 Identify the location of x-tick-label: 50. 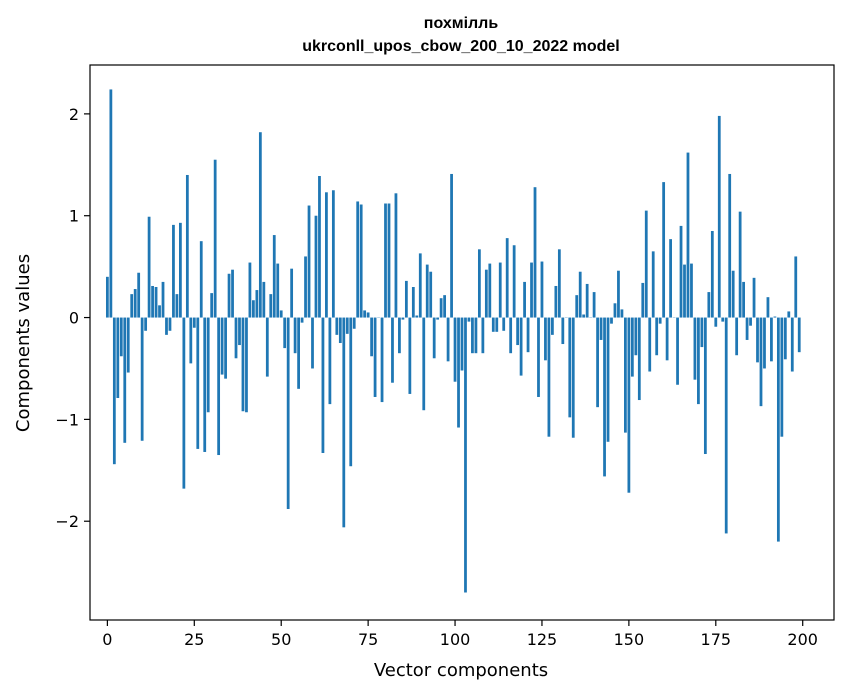
(281, 639).